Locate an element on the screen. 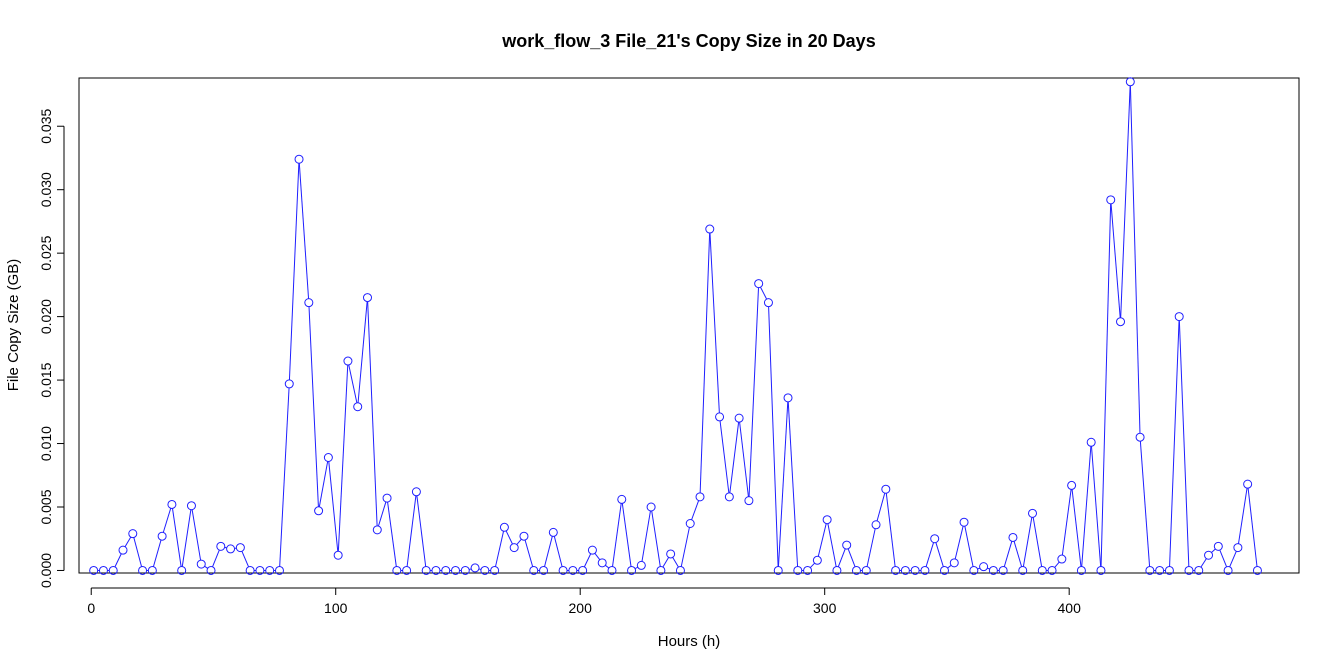 The image size is (1340, 671). y-tick-label: 0.035 is located at coordinates (46, 126).